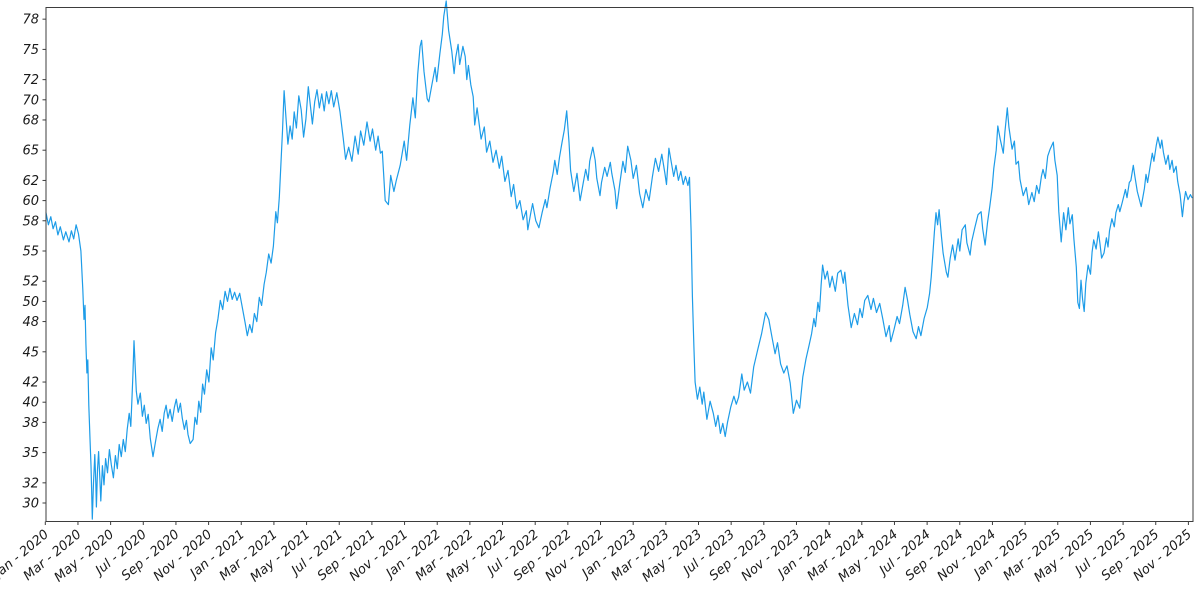 The image size is (1200, 600). What do you see at coordinates (30, 221) in the screenshot?
I see `y-tick-label: 58` at bounding box center [30, 221].